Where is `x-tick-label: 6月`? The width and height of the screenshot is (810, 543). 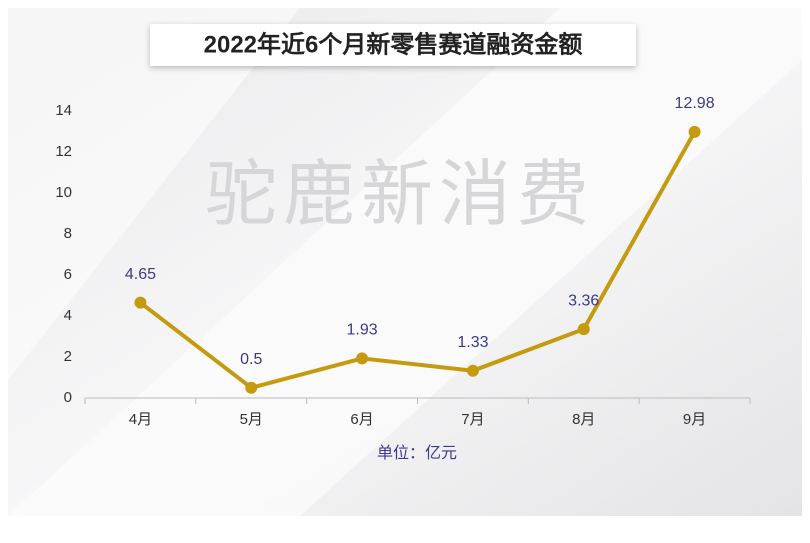 x-tick-label: 6月 is located at coordinates (361, 419).